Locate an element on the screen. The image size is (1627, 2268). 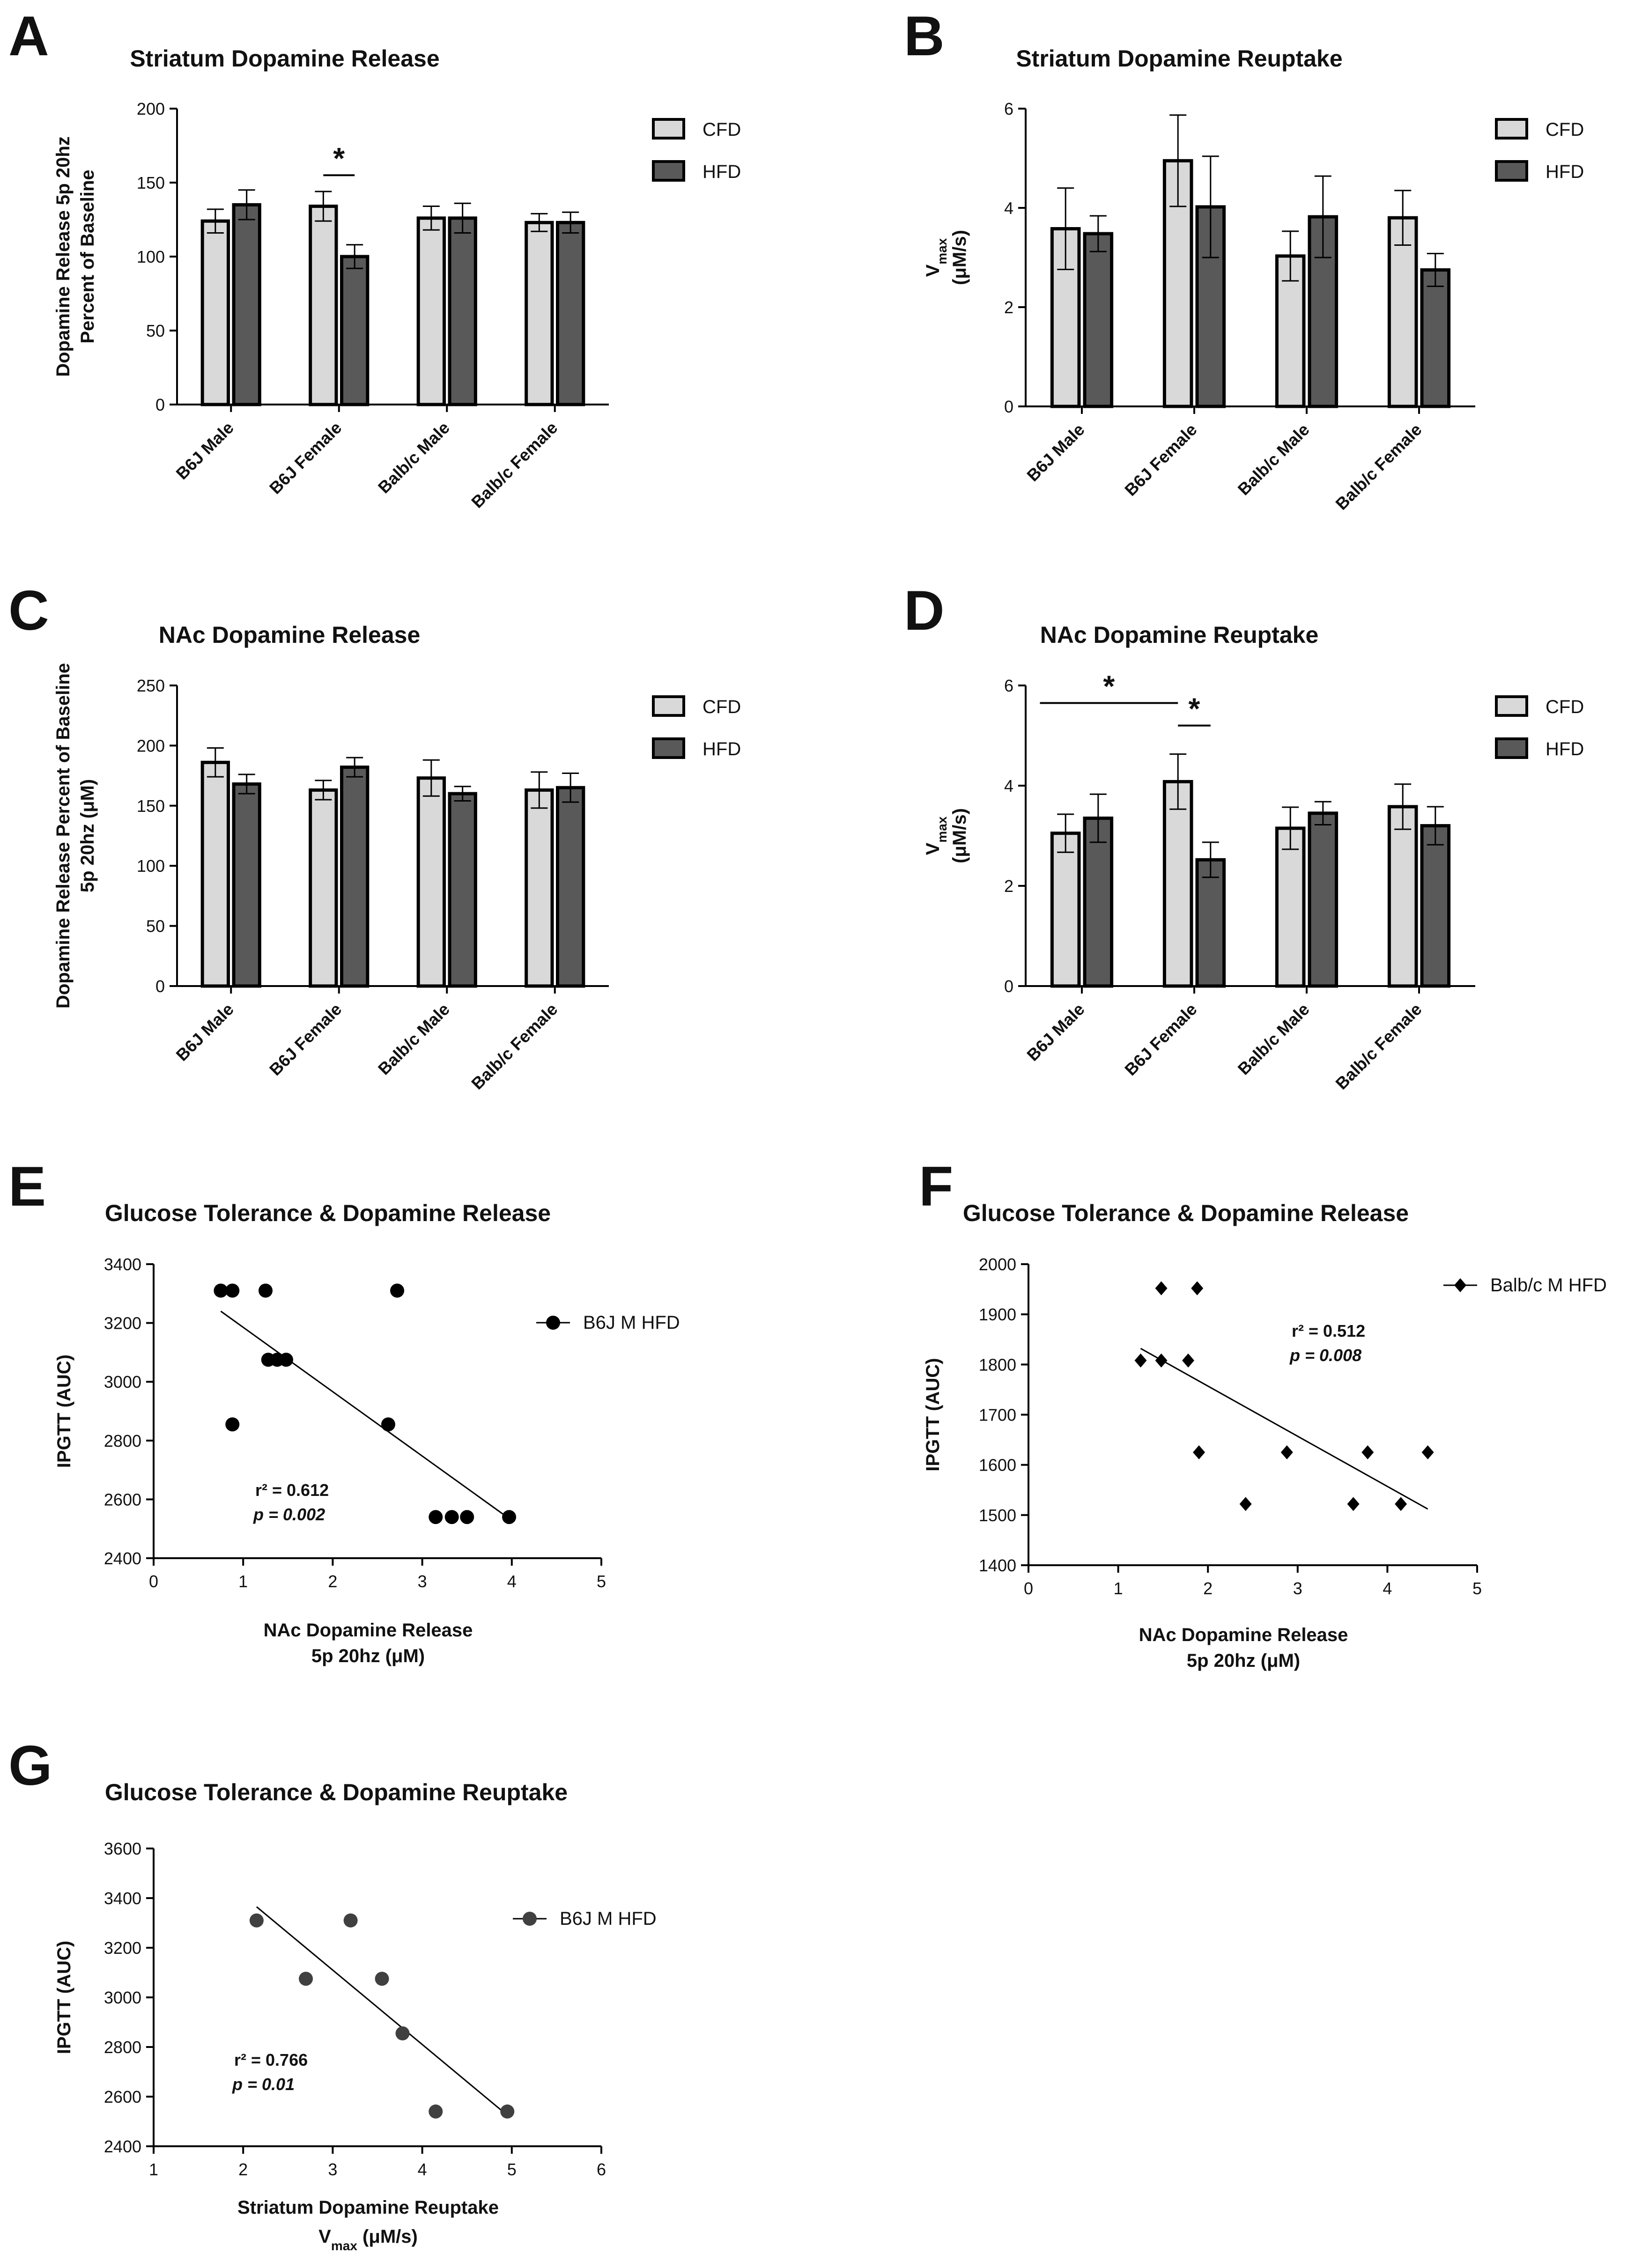
x-axis-label: NAc Dopamine Release is located at coordinates (368, 1630).